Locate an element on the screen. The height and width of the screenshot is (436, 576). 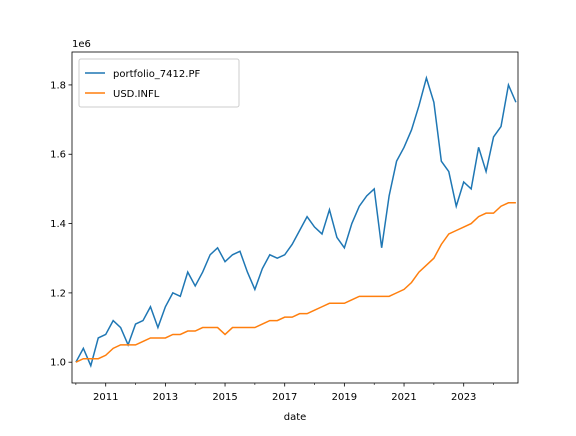
x-tick-label: 2019 is located at coordinates (344, 397).